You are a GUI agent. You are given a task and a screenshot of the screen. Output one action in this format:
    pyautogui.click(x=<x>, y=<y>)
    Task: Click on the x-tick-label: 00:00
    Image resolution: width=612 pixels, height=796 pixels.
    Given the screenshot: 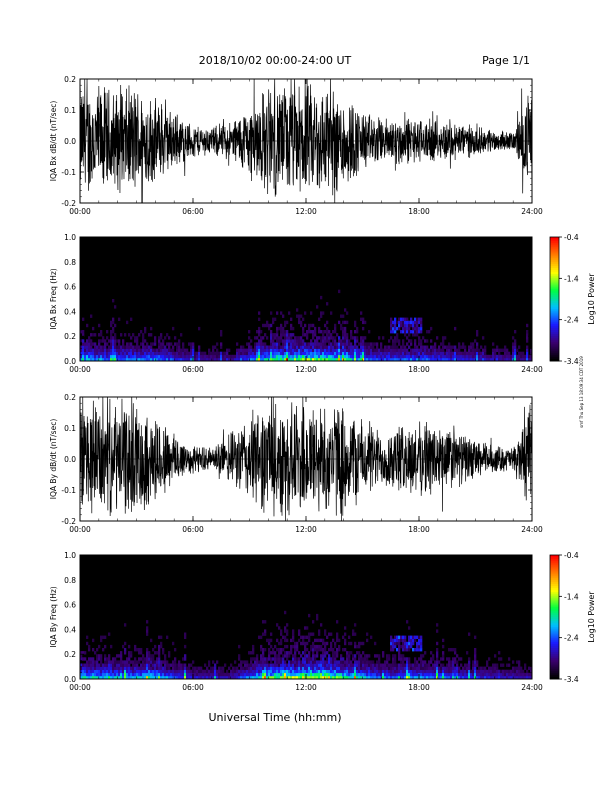 What is the action you would take?
    pyautogui.click(x=80, y=369)
    